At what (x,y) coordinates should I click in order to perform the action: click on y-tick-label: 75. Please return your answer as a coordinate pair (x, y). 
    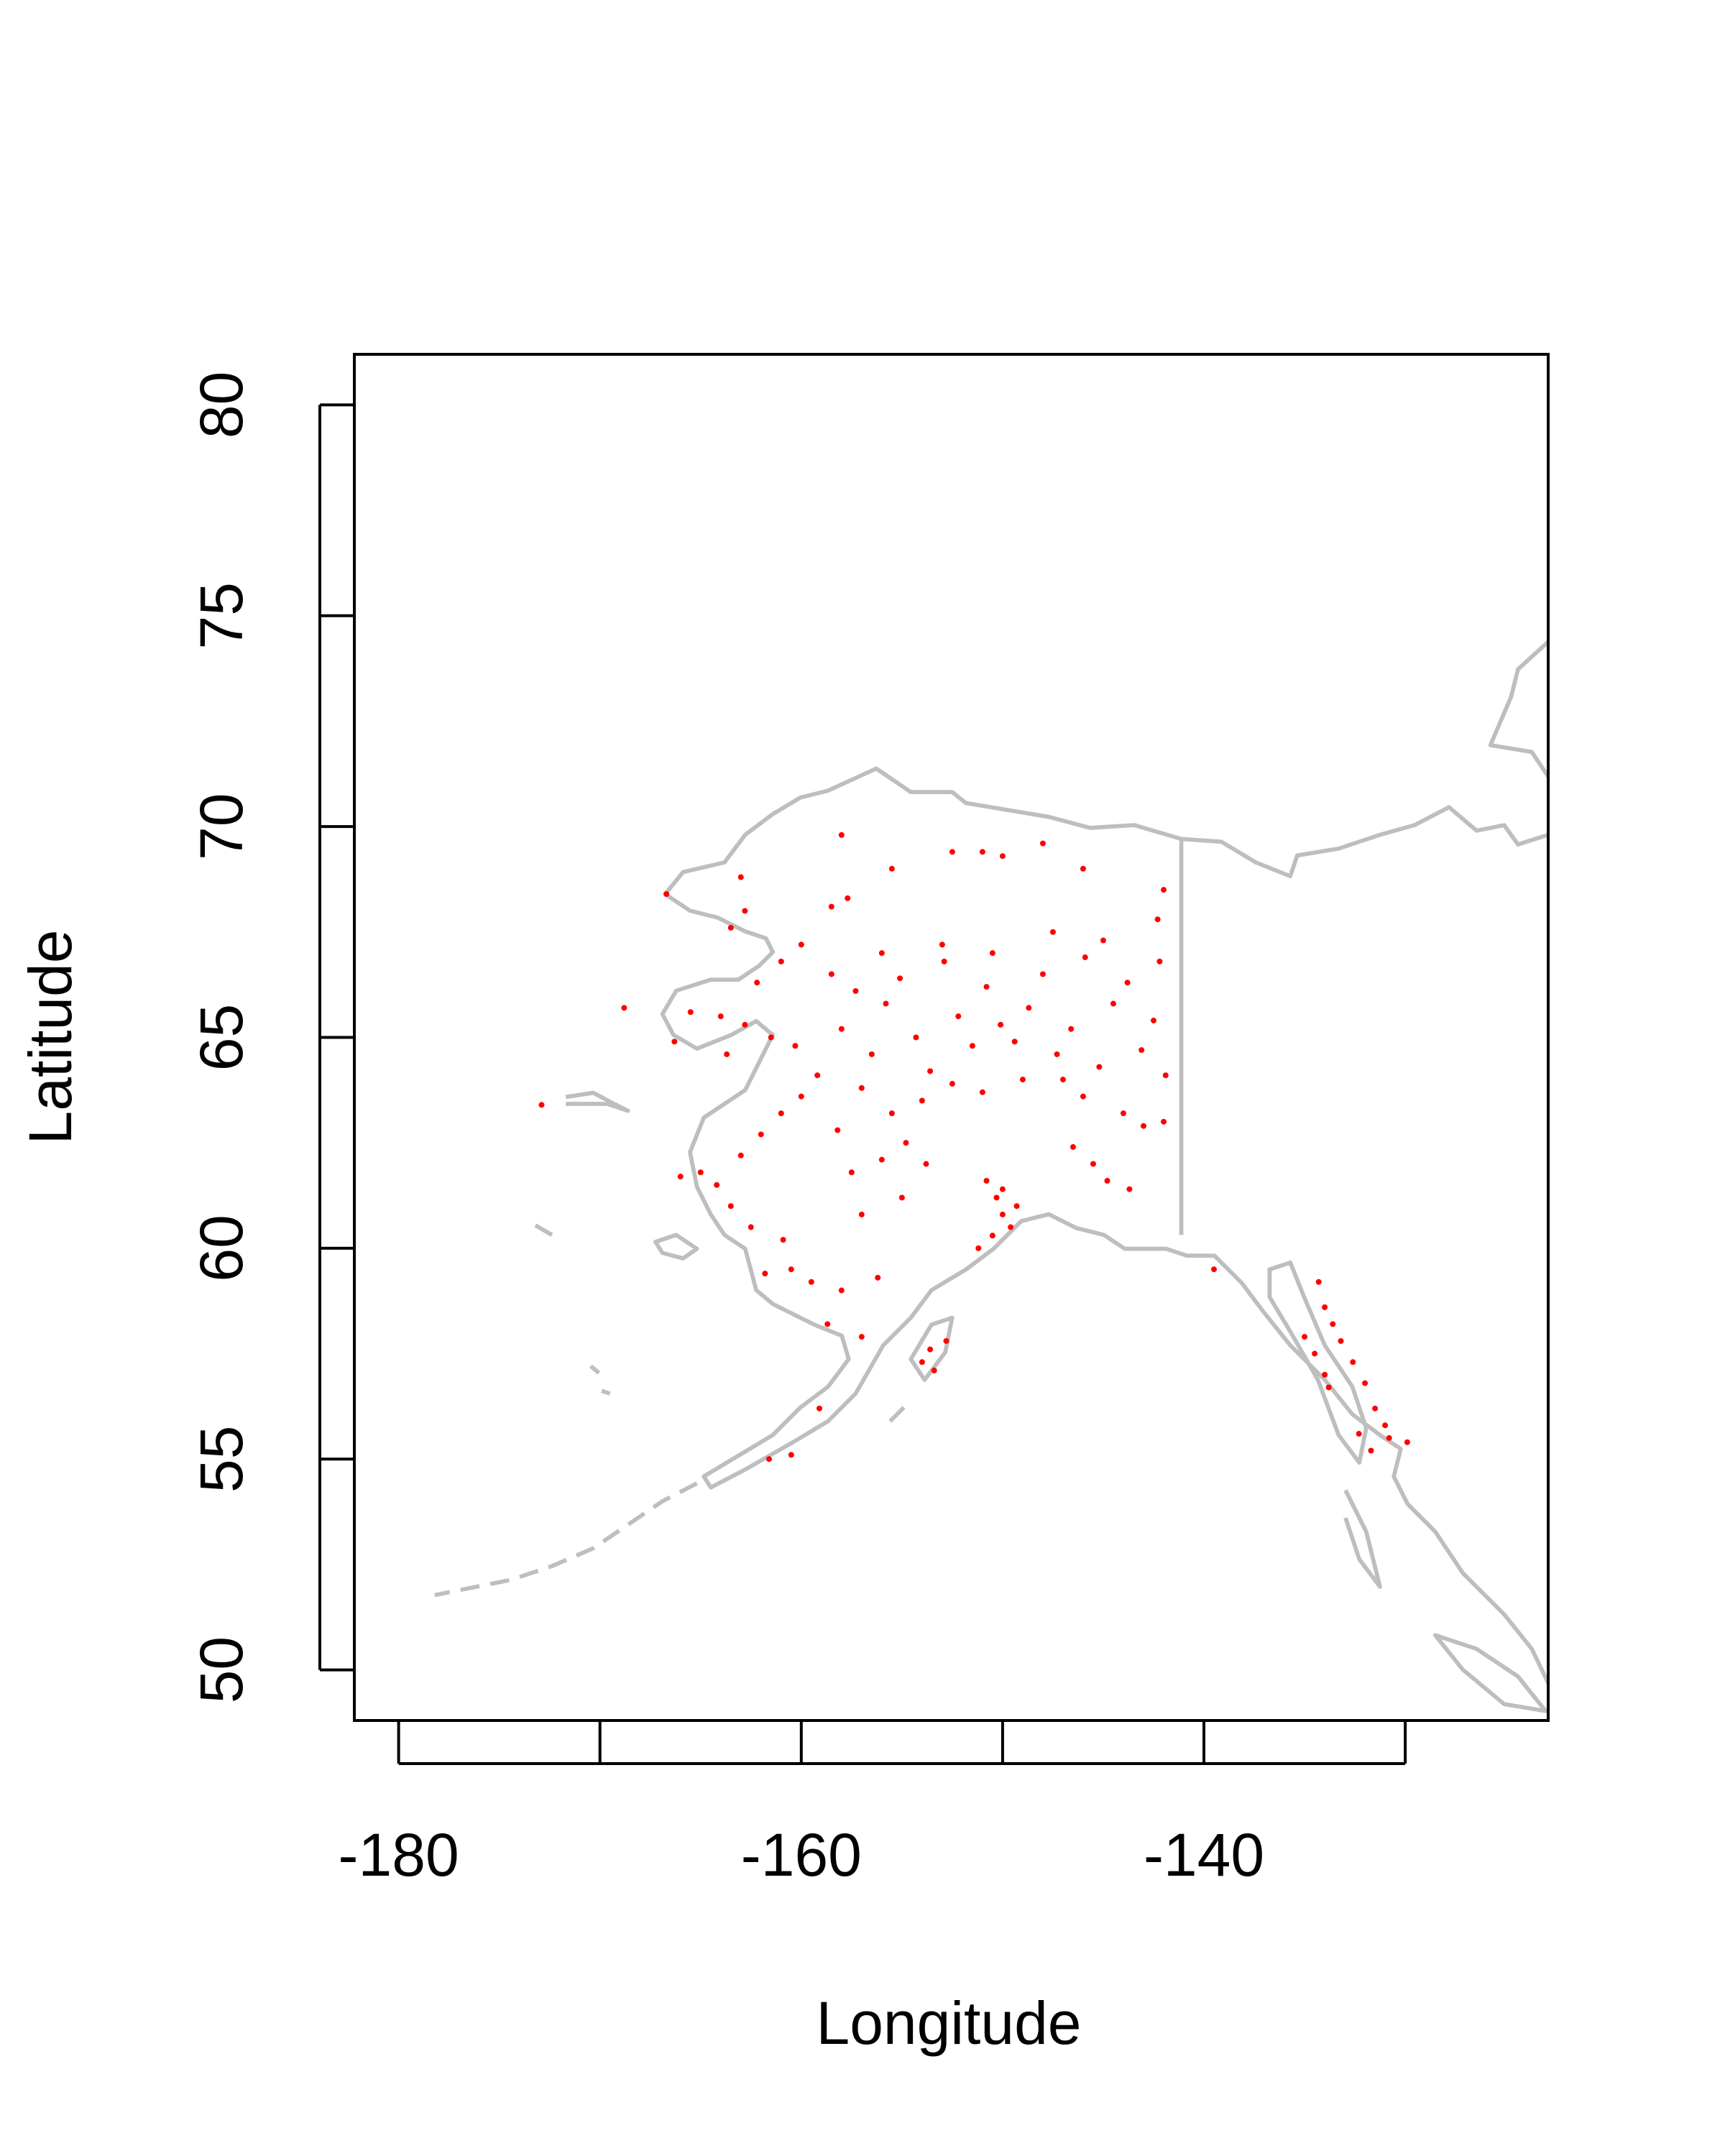
    Looking at the image, I should click on (221, 615).